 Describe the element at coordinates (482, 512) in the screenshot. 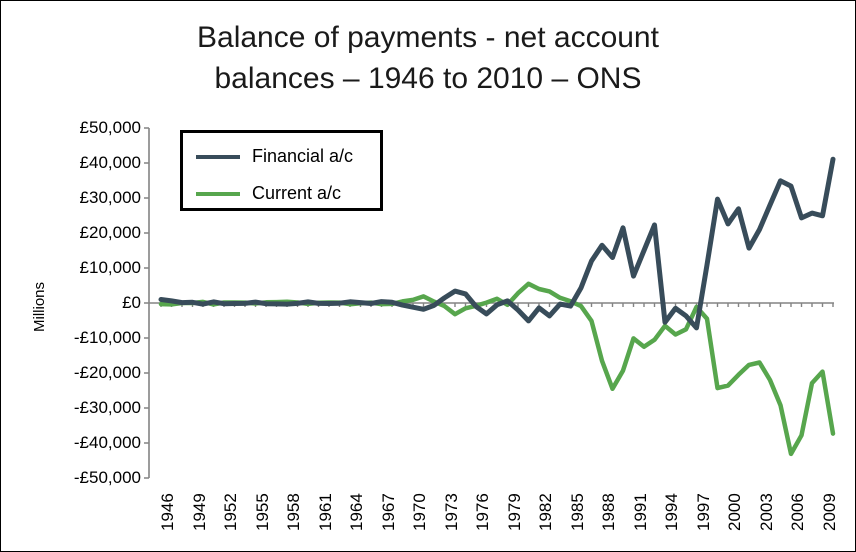

I see `x-axis-tick-label: 1976` at that location.